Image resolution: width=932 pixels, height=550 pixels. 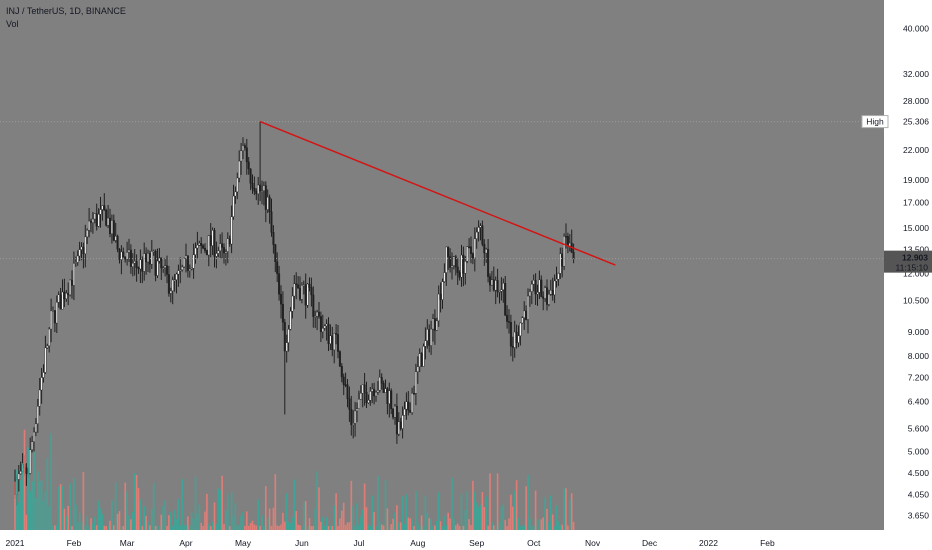 What do you see at coordinates (66, 11) in the screenshot?
I see `symbol-title: INJ / TetherUS, 1D, BINANCE` at bounding box center [66, 11].